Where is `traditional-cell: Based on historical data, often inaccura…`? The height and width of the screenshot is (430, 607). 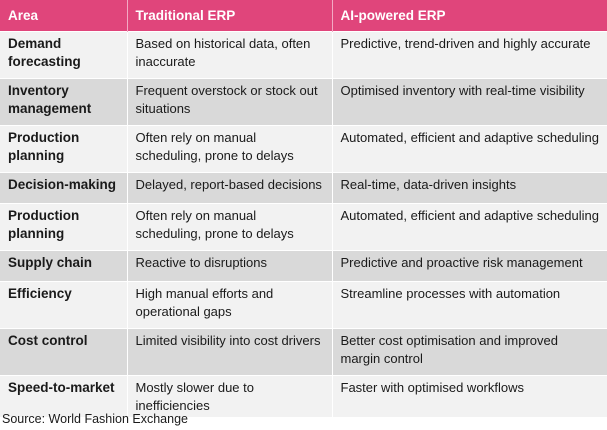
traditional-cell: Based on historical data, often inaccura… is located at coordinates (230, 55).